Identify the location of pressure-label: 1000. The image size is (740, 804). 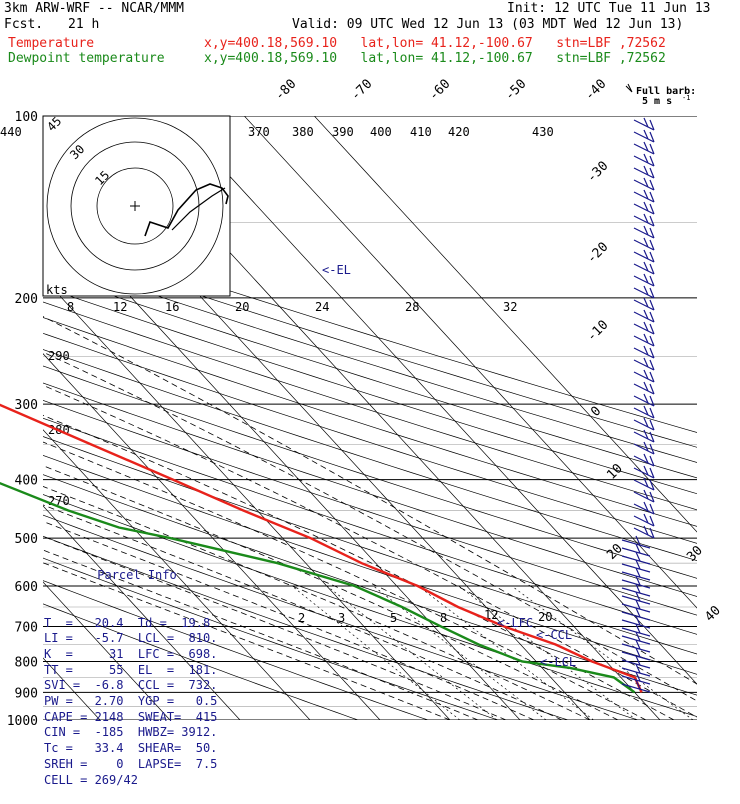
(22, 721).